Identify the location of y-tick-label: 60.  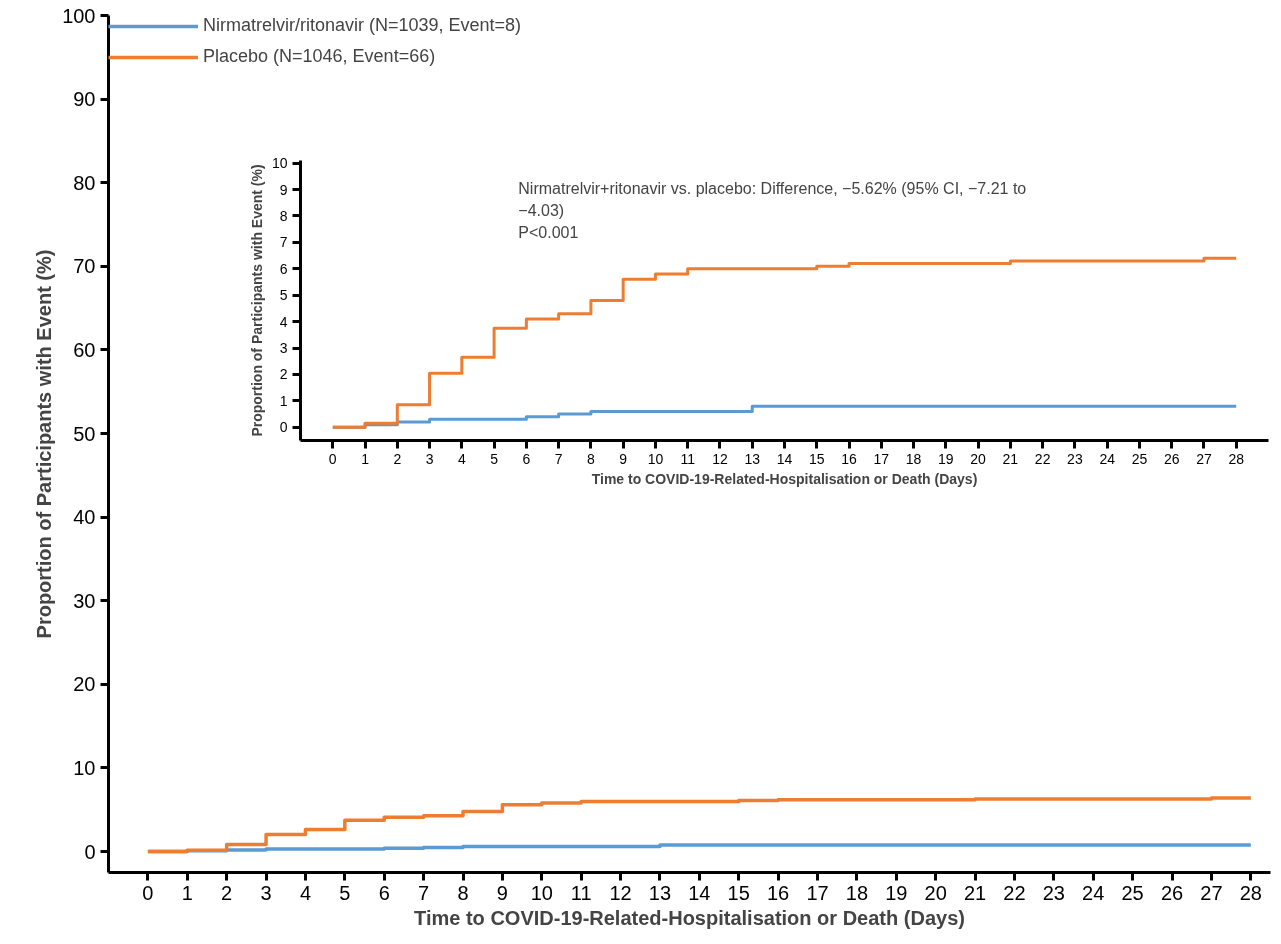
(84, 349).